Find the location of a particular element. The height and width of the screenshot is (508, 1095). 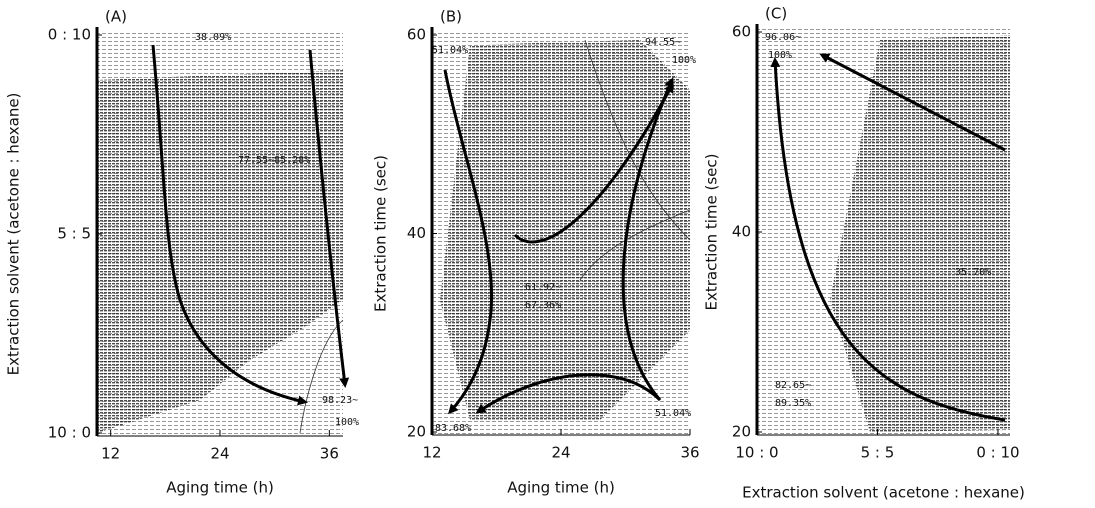

annotation: 35.70% is located at coordinates (973, 272).